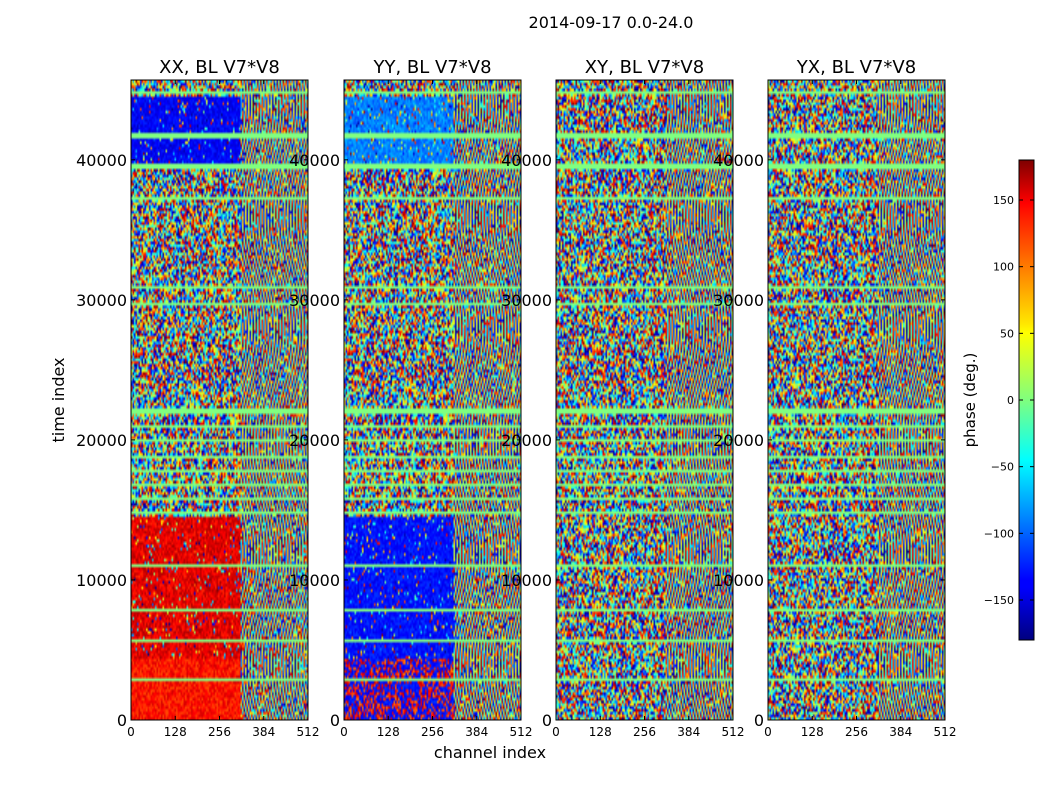 The image size is (1050, 800). Describe the element at coordinates (856, 67) in the screenshot. I see `panel-title: YX, BL V7*V8` at that location.